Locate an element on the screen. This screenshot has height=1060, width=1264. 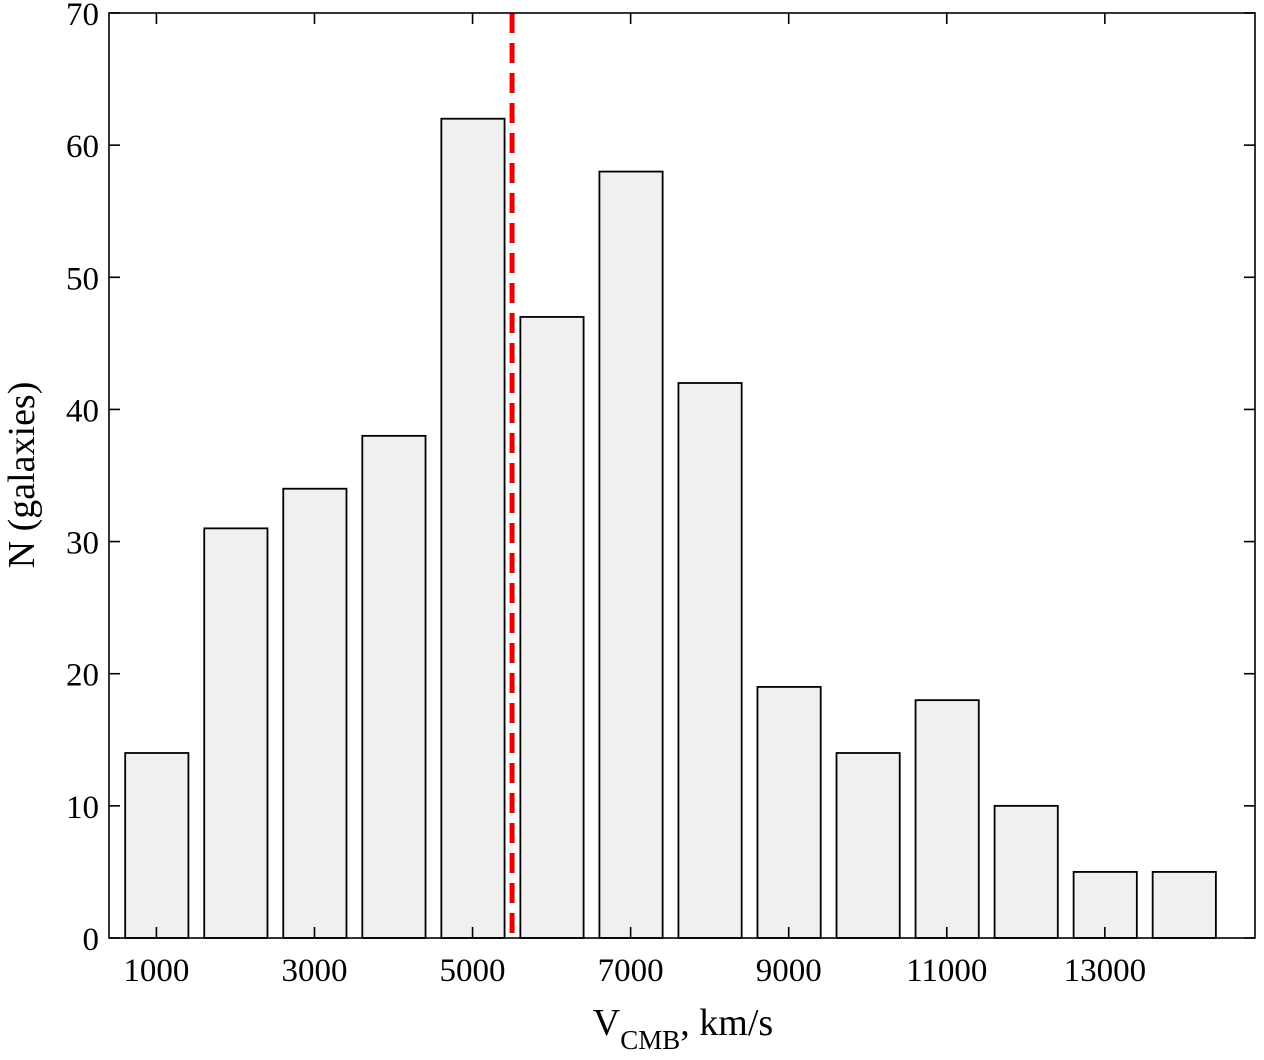
x-axis-label: VCMB, km/s is located at coordinates (683, 1028).